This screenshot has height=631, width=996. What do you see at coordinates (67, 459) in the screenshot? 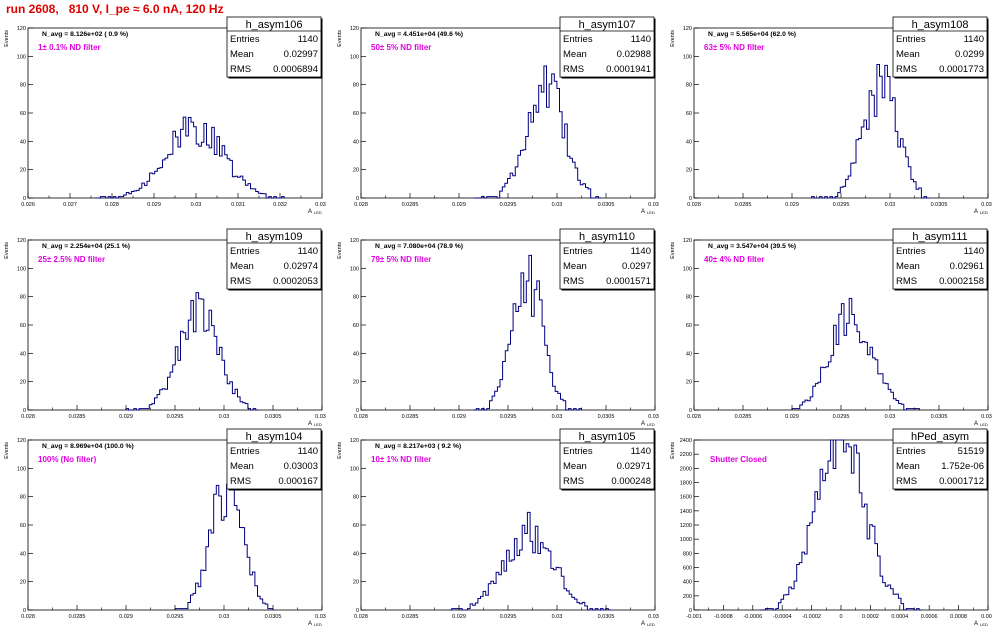
I see `filter-annotation: 100% (No filter)` at bounding box center [67, 459].